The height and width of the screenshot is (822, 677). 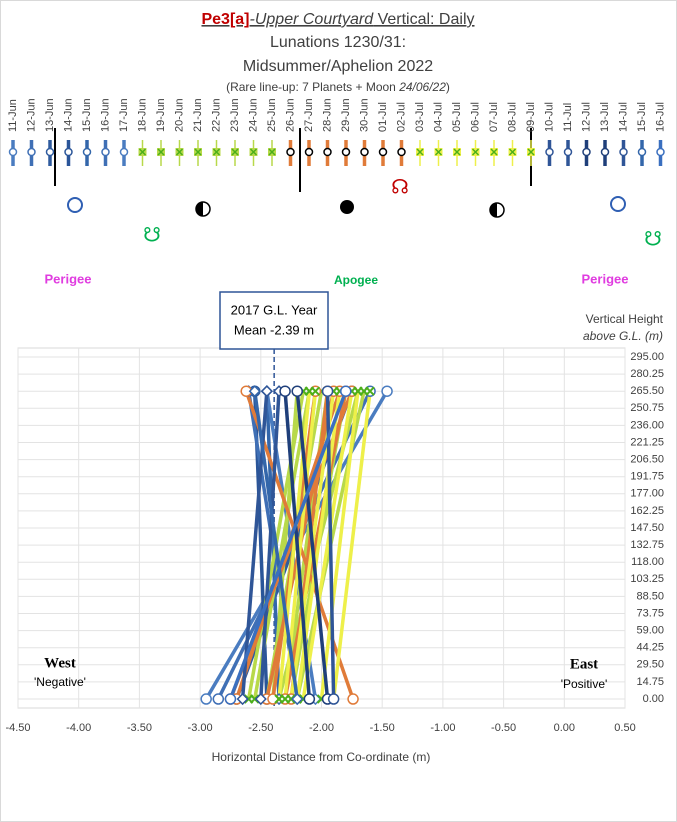 What do you see at coordinates (60, 682) in the screenshot?
I see `west-note: 'Negative'` at bounding box center [60, 682].